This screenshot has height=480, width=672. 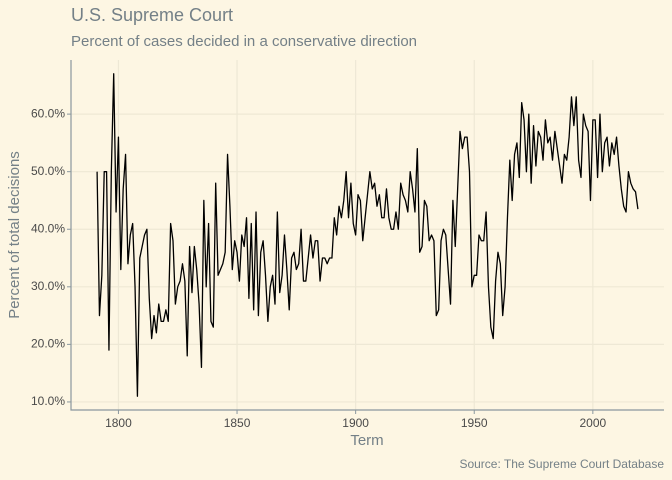 What do you see at coordinates (366, 440) in the screenshot?
I see `x-axis-label: Term` at bounding box center [366, 440].